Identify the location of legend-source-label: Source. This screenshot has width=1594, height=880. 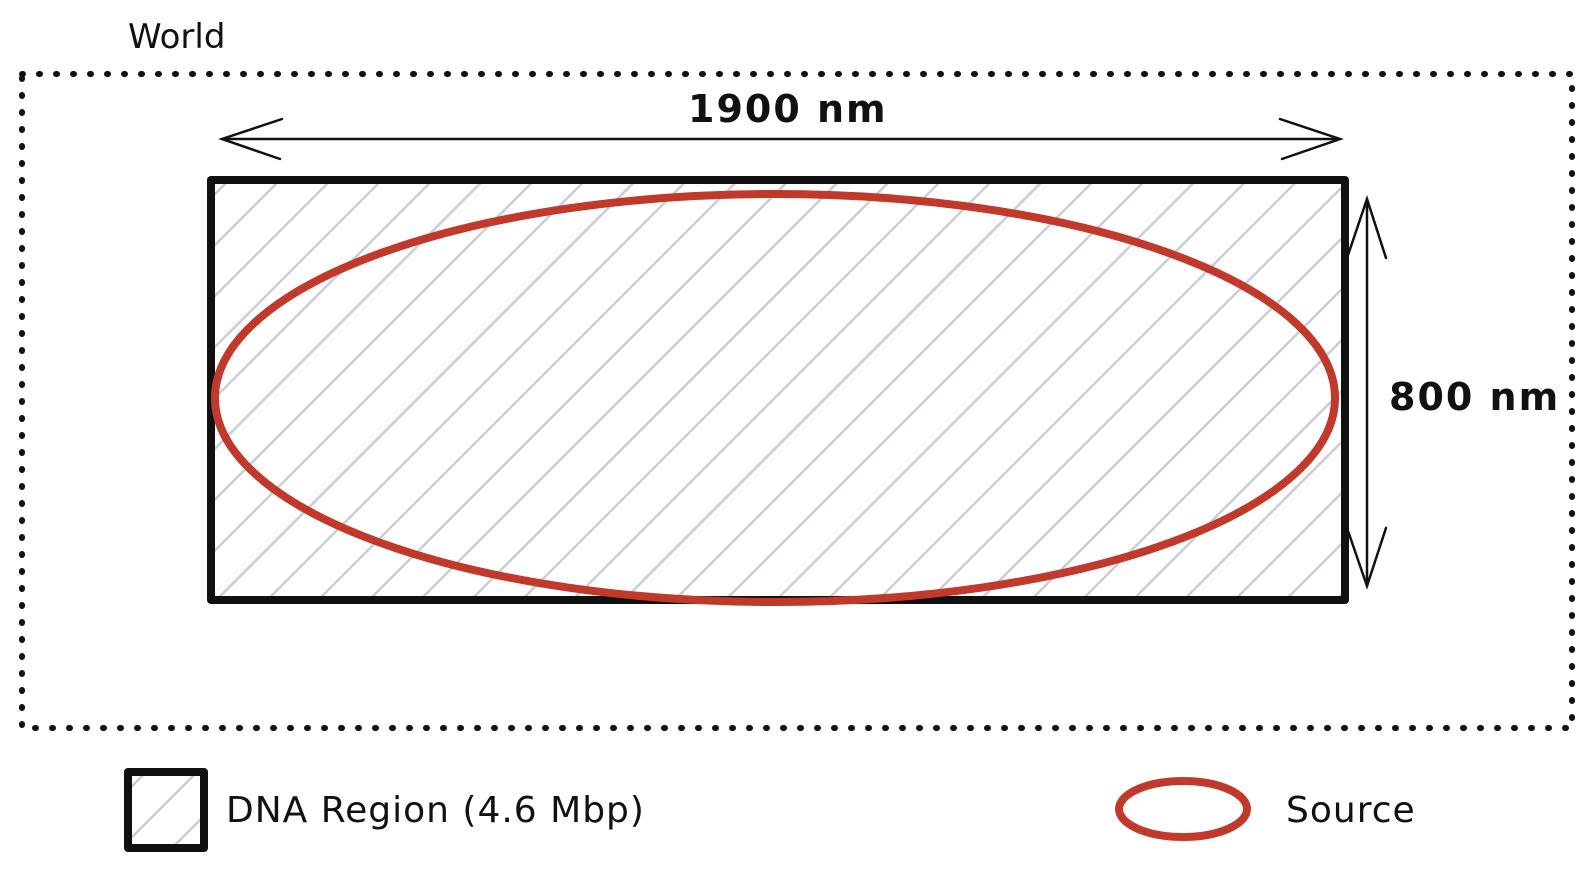
(1351, 810).